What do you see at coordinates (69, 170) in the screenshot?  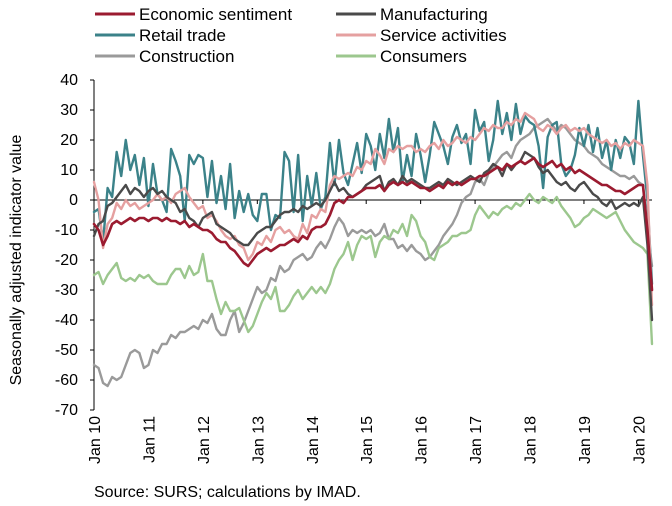 I see `y-tick-label: 10` at bounding box center [69, 170].